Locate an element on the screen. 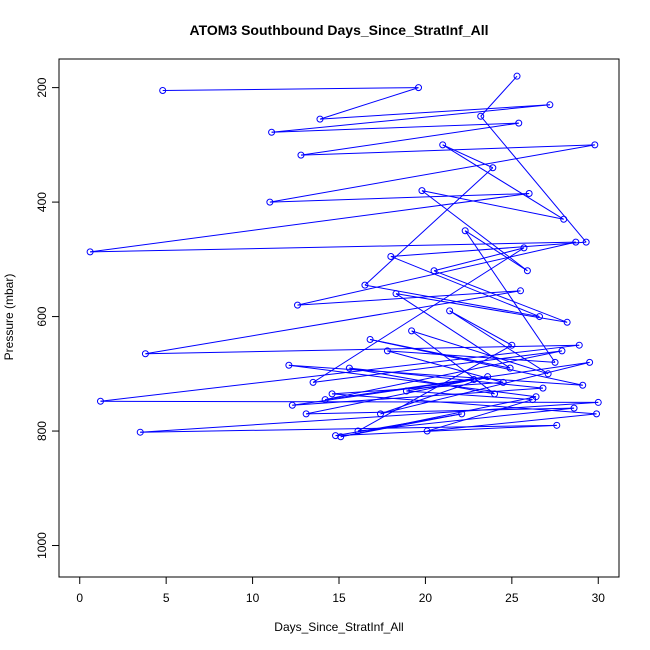 This screenshot has width=650, height=650. y-tick-label: 800 is located at coordinates (42, 431).